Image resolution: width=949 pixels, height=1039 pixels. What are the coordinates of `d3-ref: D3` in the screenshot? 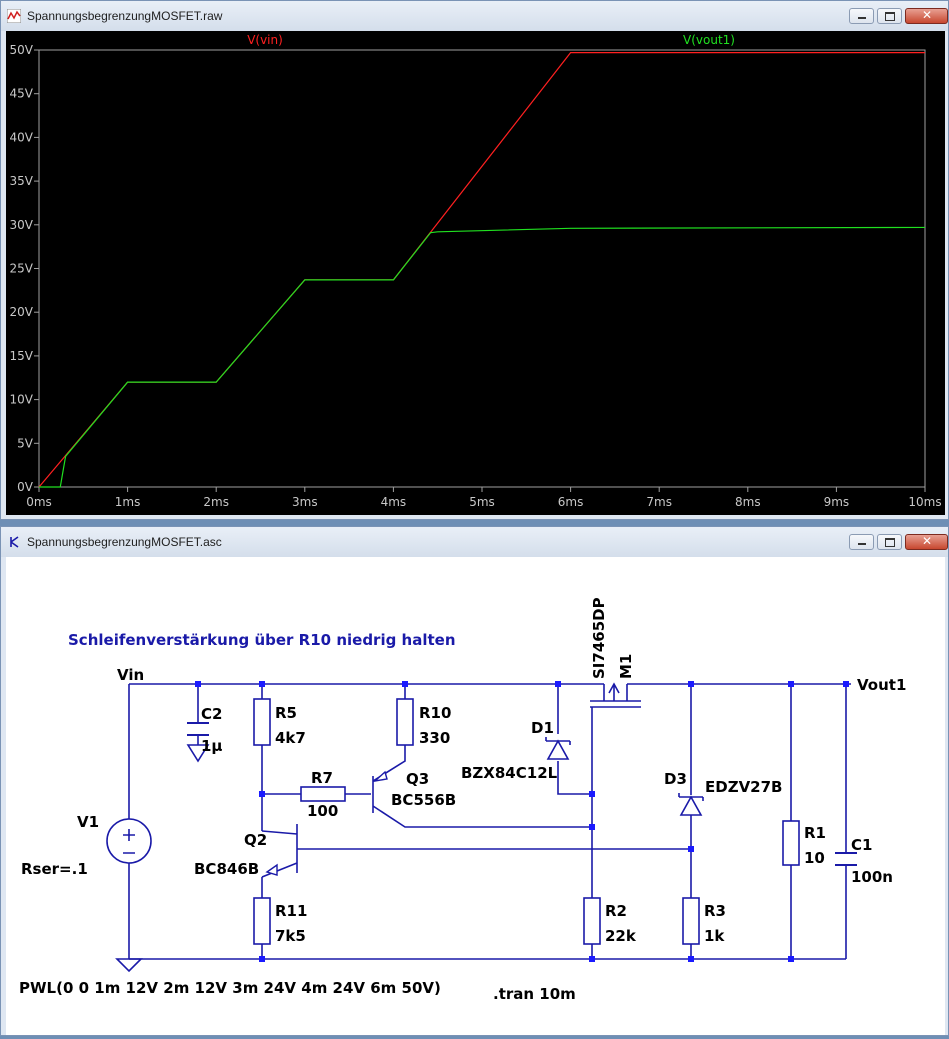 It's located at (675, 779).